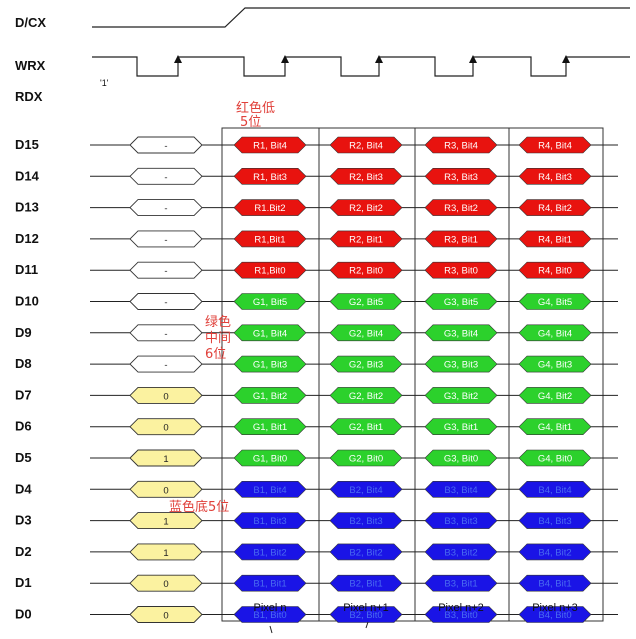  Describe the element at coordinates (165, 459) in the screenshot. I see `lead-value-label: 1` at that location.